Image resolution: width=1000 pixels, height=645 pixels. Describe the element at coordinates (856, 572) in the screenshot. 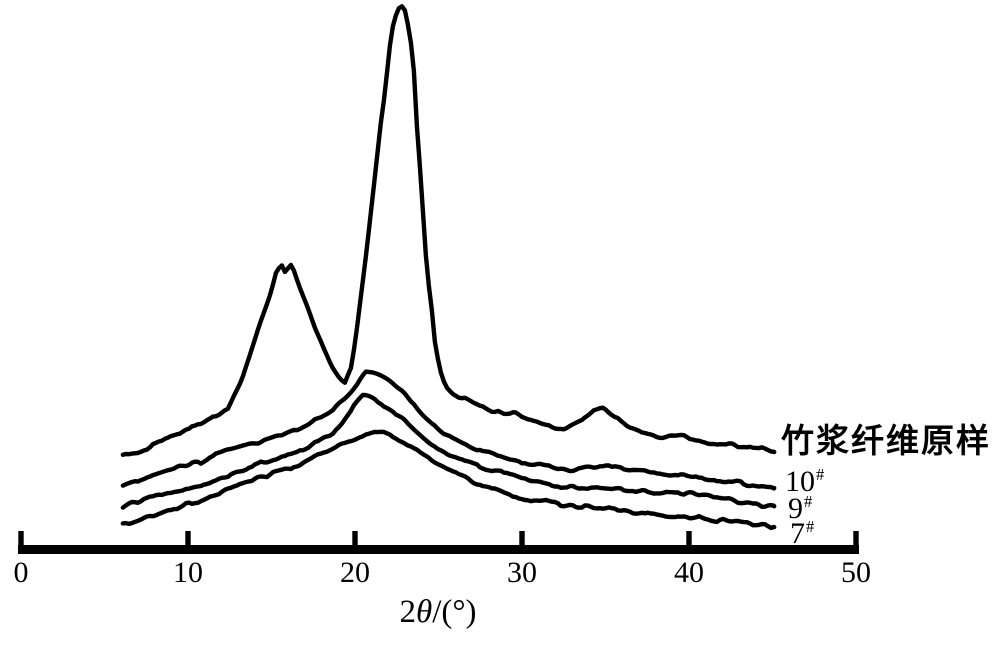

I see `x-tick-label-50: 50` at that location.